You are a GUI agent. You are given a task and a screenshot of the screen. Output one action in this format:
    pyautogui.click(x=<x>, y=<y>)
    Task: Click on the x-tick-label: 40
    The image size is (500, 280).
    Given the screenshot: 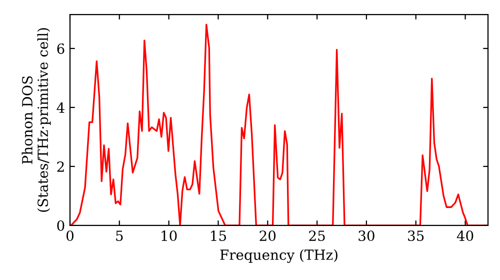 What is the action you would take?
    pyautogui.click(x=465, y=236)
    